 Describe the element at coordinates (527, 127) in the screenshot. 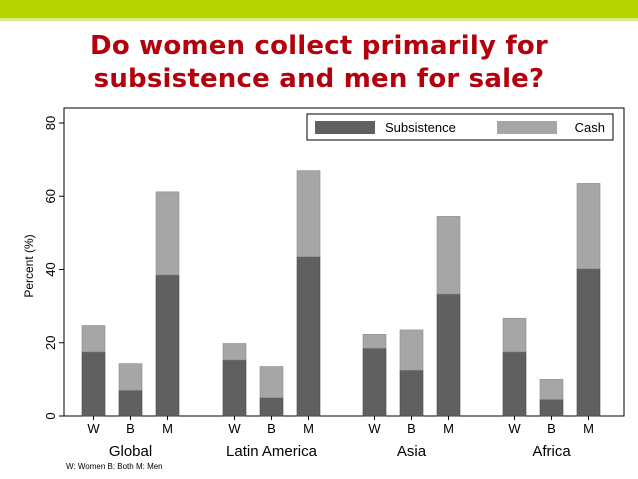

I see `legend-swatch-cash` at that location.